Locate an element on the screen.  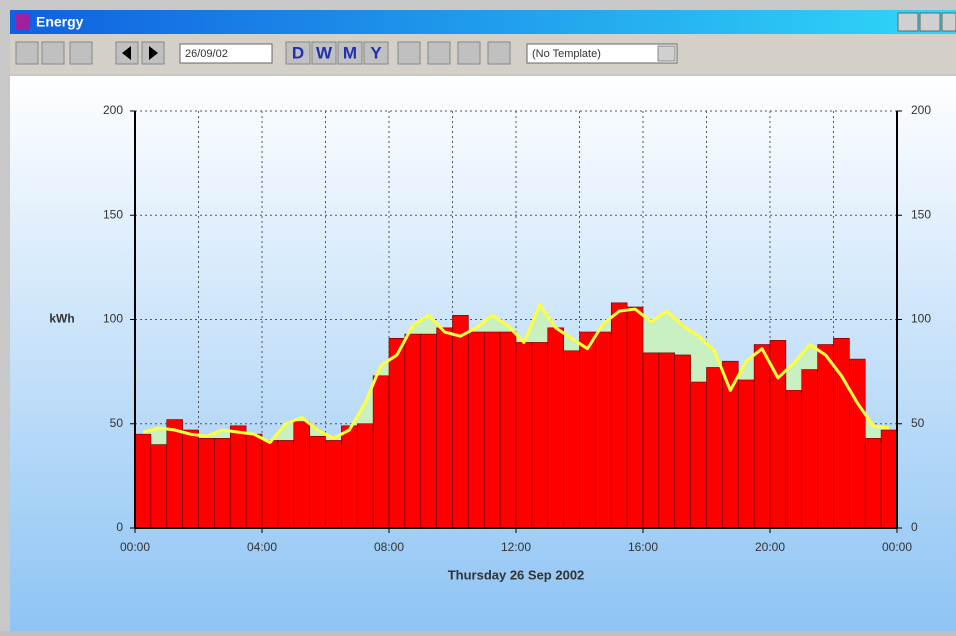
period-label: M is located at coordinates (350, 52).